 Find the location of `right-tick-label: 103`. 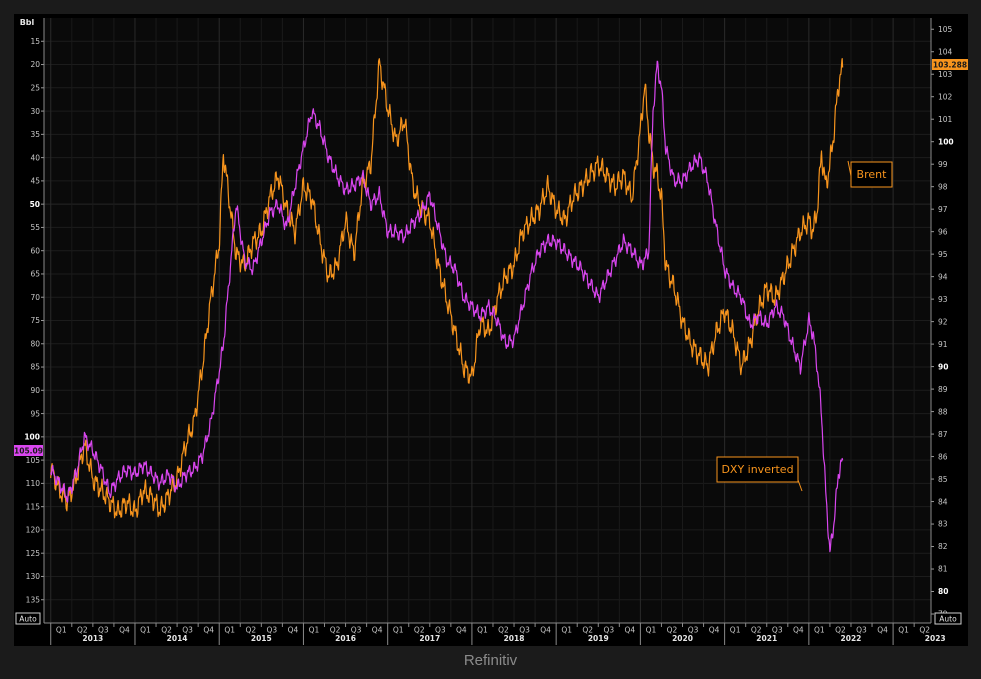

right-tick-label: 103 is located at coordinates (945, 74).